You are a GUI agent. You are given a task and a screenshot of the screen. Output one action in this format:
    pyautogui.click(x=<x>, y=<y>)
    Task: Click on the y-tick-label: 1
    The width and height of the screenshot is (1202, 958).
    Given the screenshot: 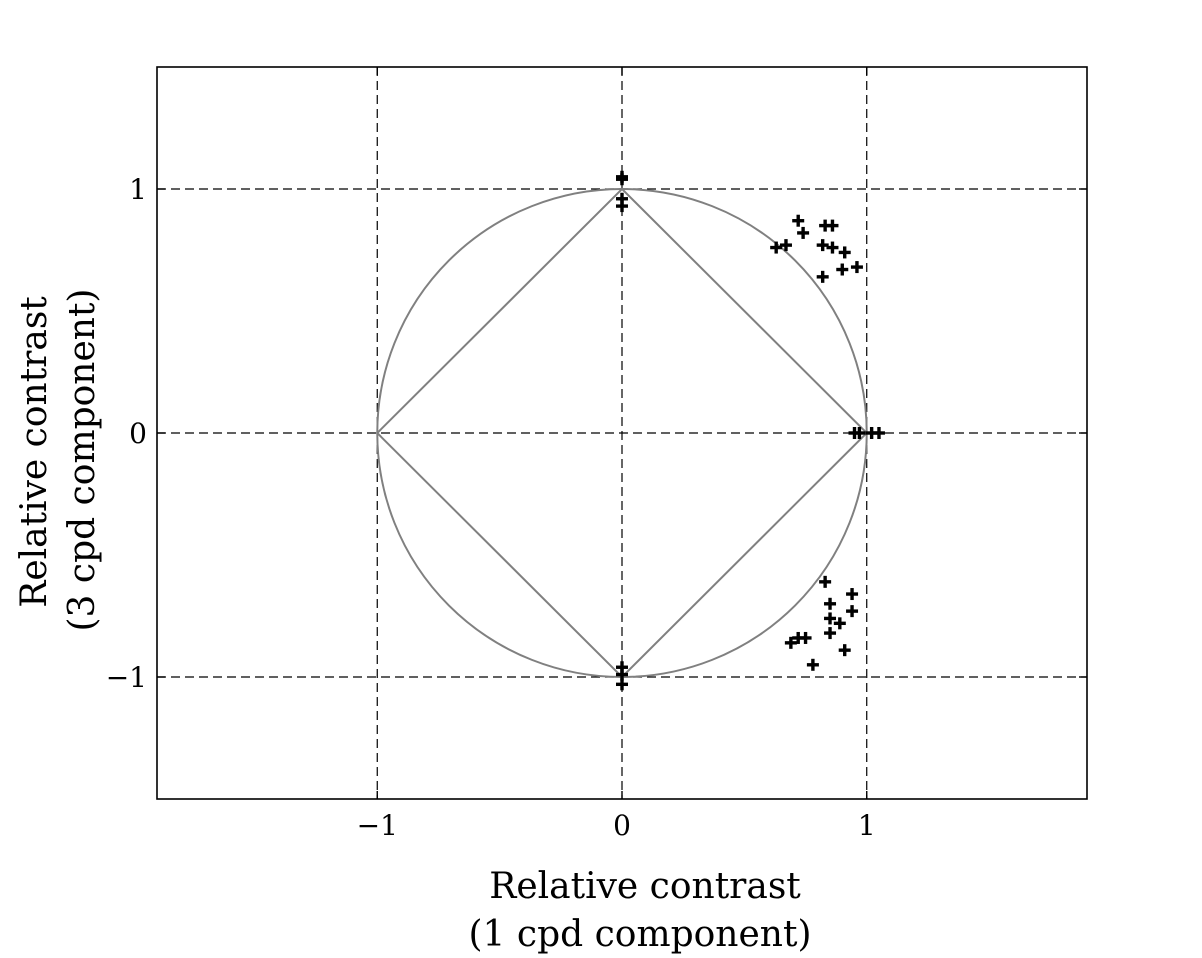 What is the action you would take?
    pyautogui.click(x=138, y=189)
    